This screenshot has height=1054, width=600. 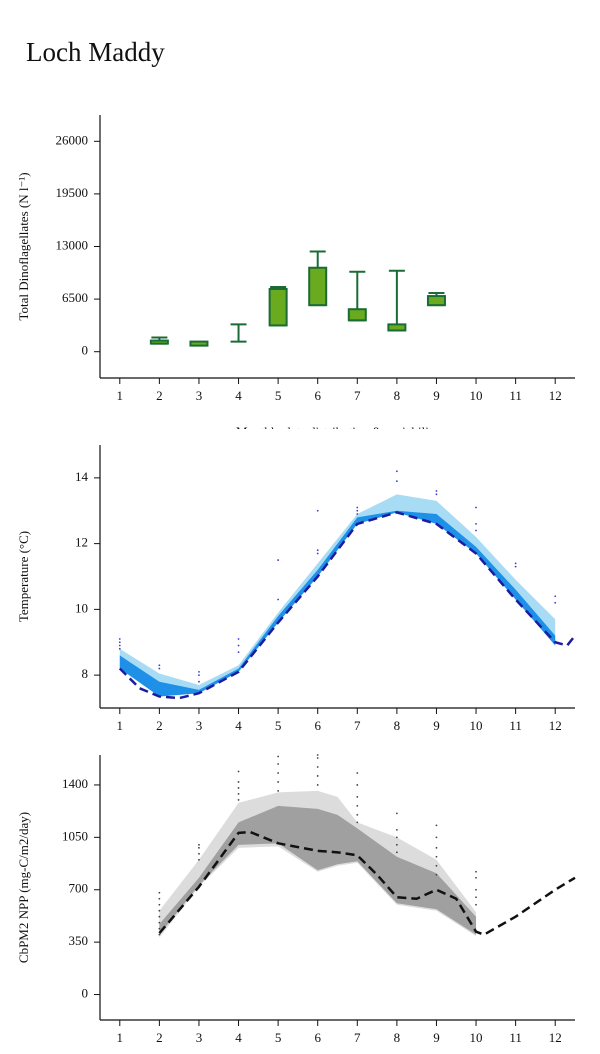 I want to click on y-tick-label: 8, so click(x=85, y=673).